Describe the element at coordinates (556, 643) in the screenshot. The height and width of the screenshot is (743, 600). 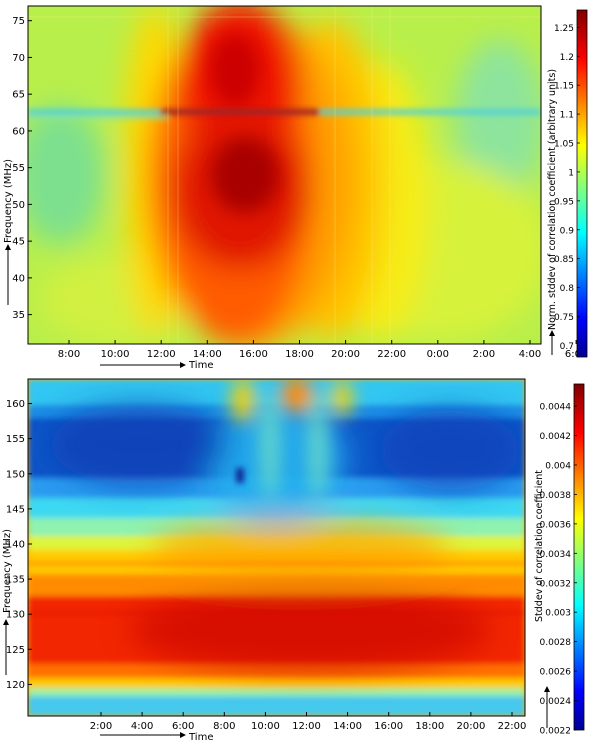
I see `colorbar-tick-label: 0.0028` at that location.